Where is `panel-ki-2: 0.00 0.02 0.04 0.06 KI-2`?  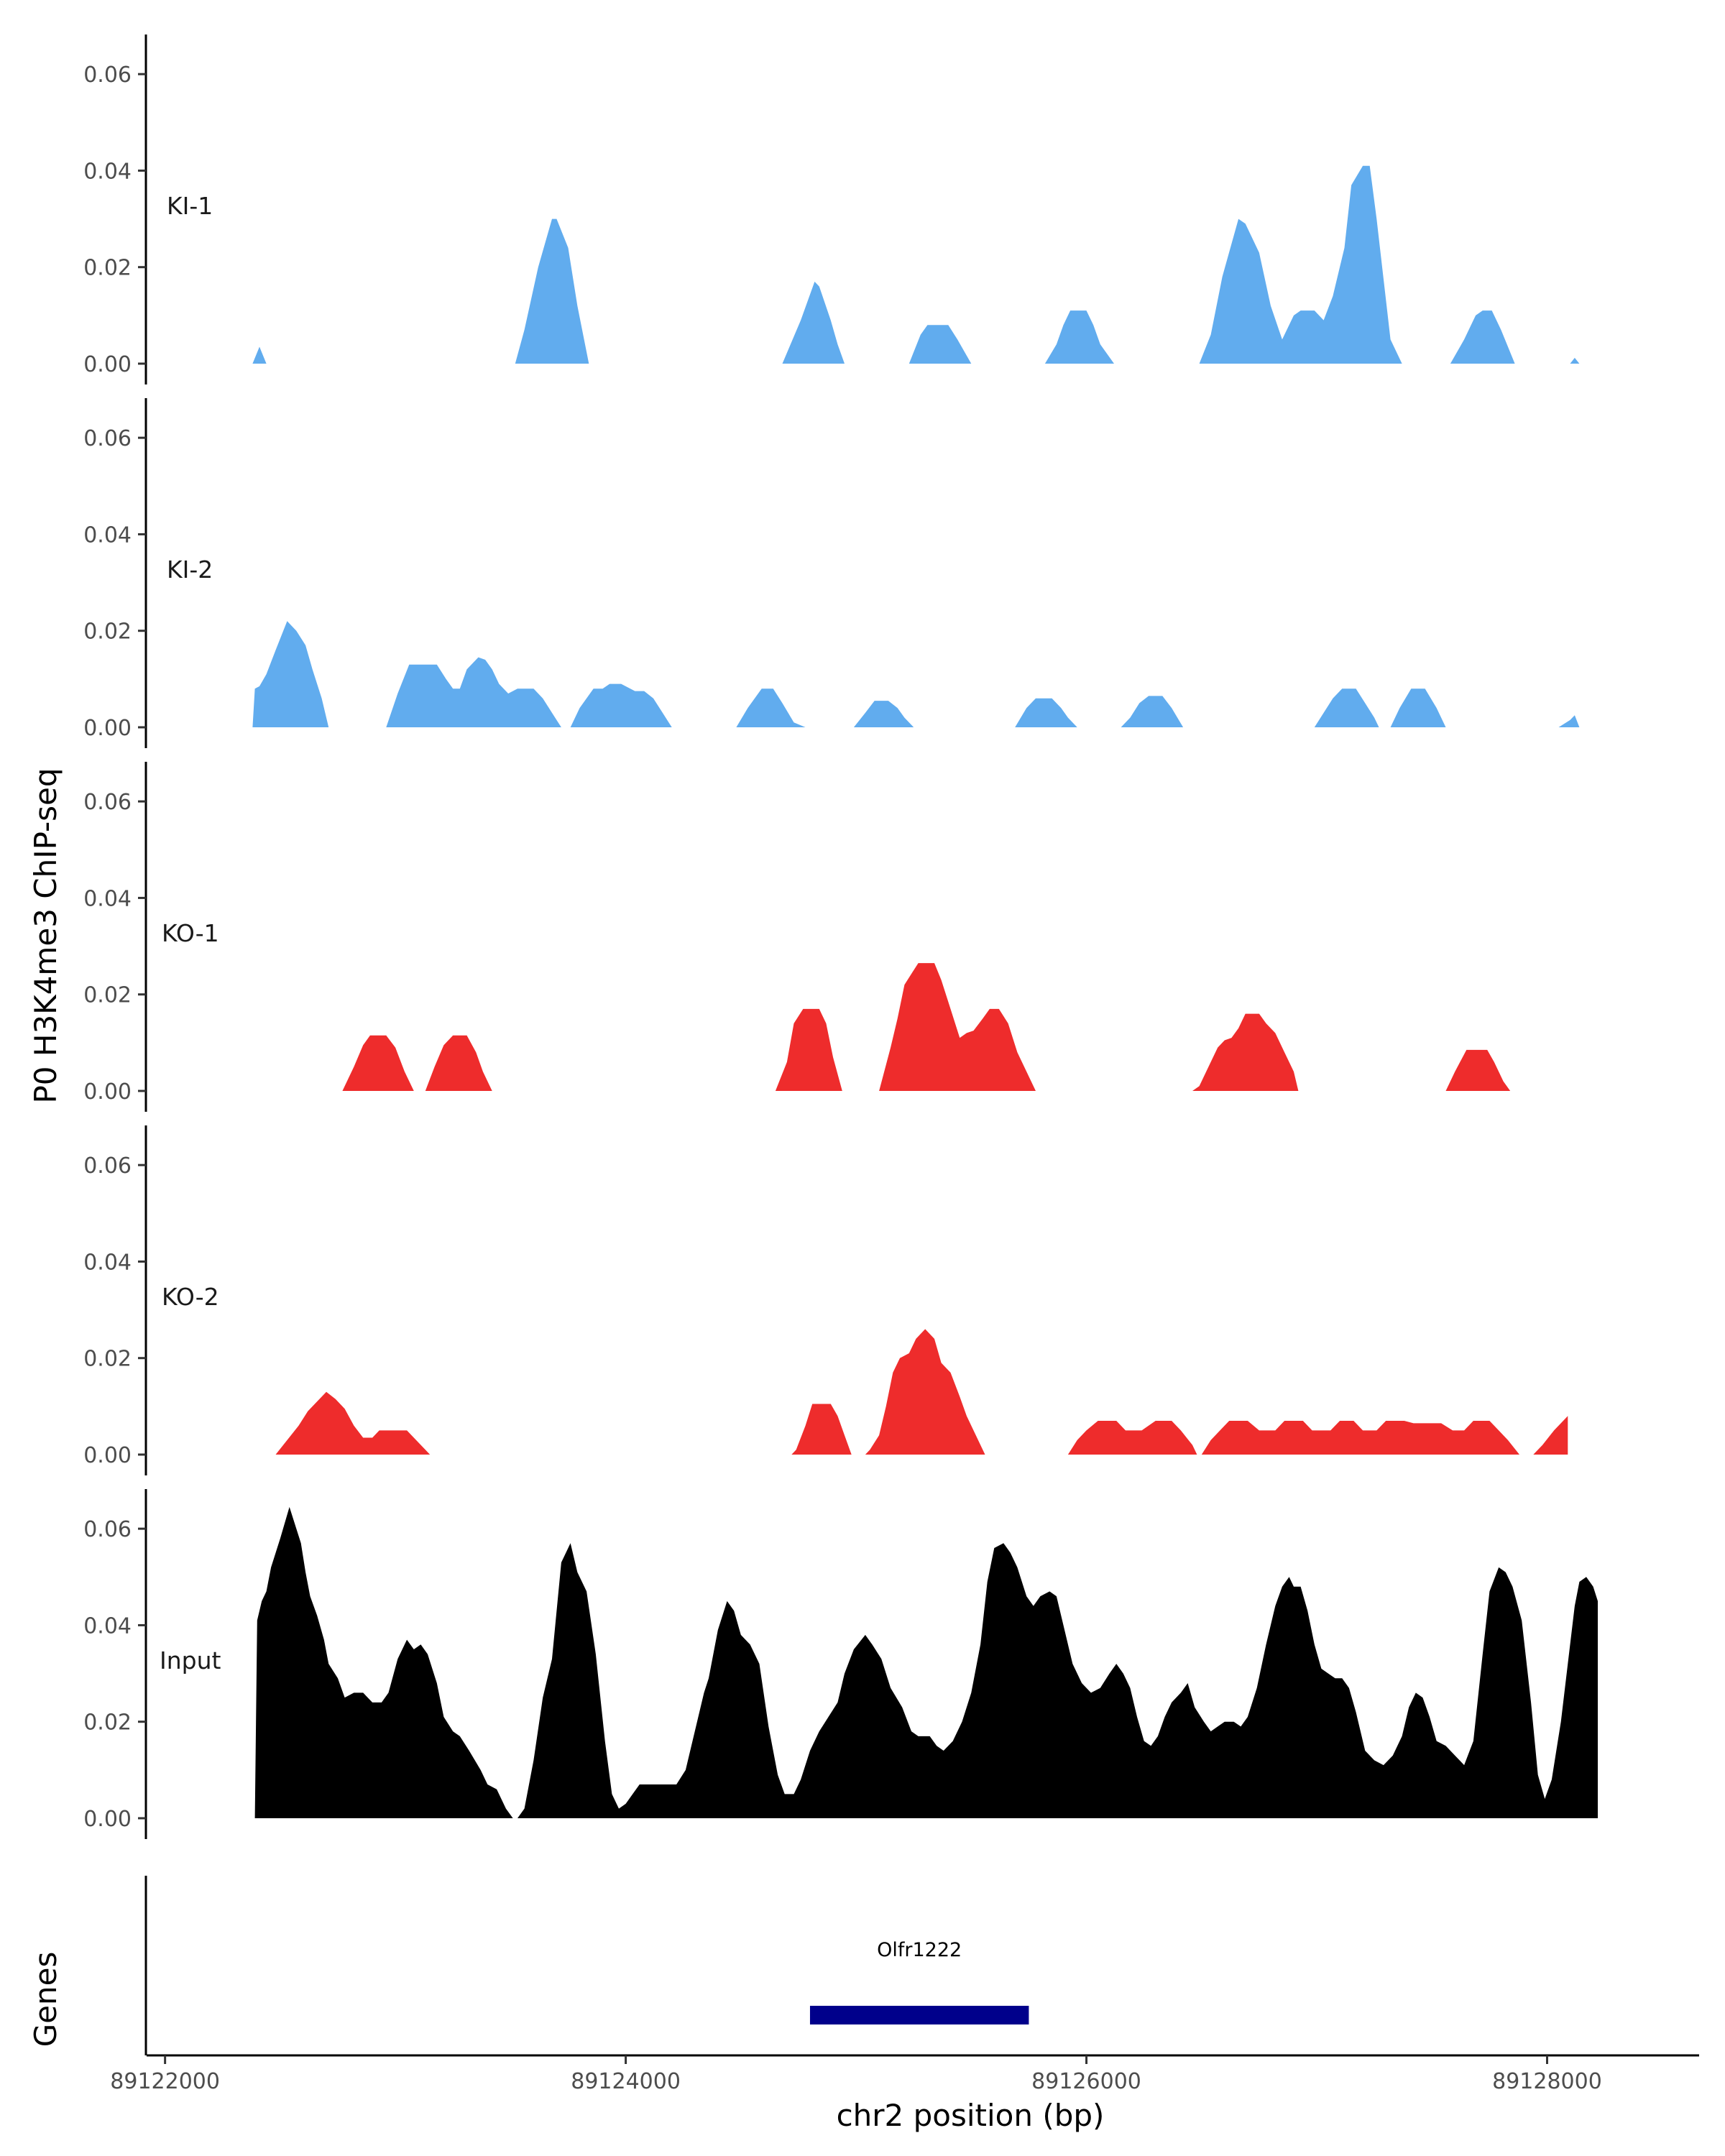
panel-ki-2: 0.00 0.02 0.04 0.06 KI-2 is located at coordinates (831, 573).